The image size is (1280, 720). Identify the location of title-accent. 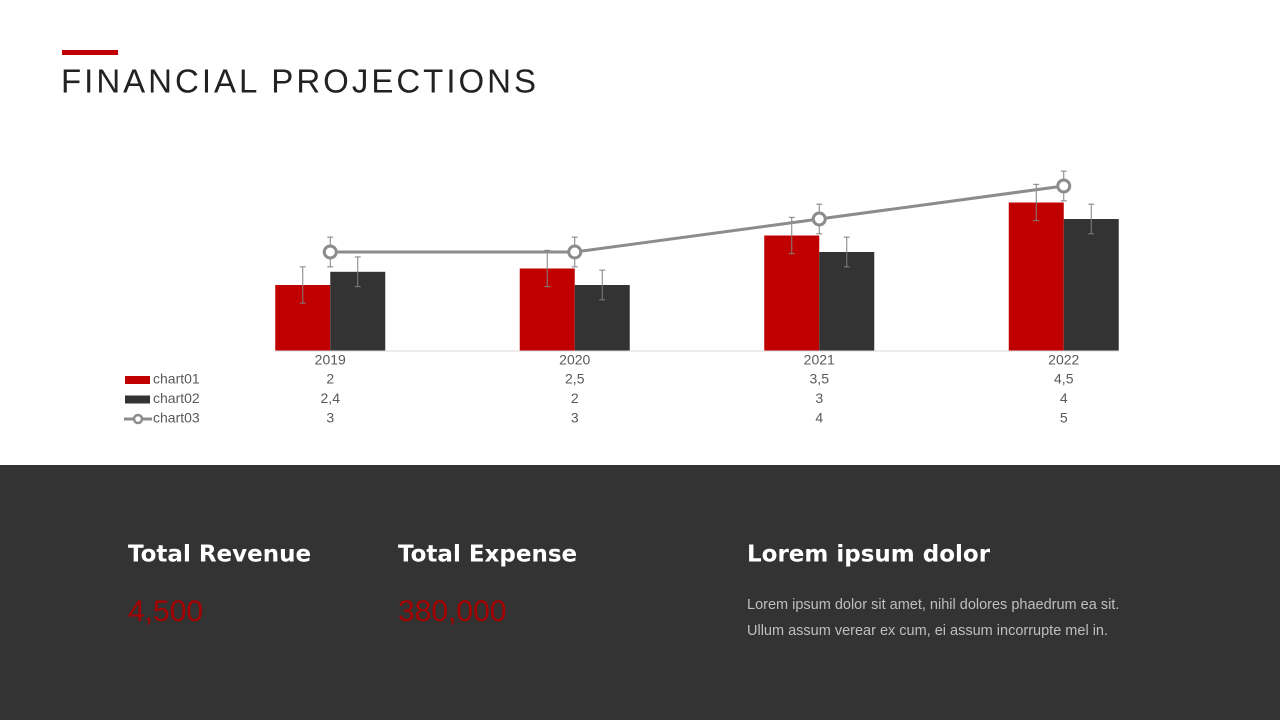
(90, 52).